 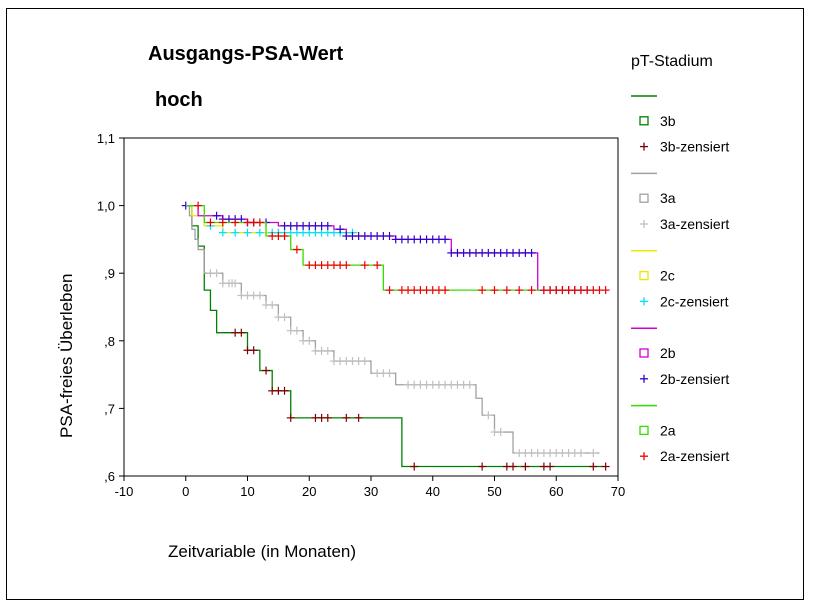 I want to click on curve-2c, so click(x=272, y=219).